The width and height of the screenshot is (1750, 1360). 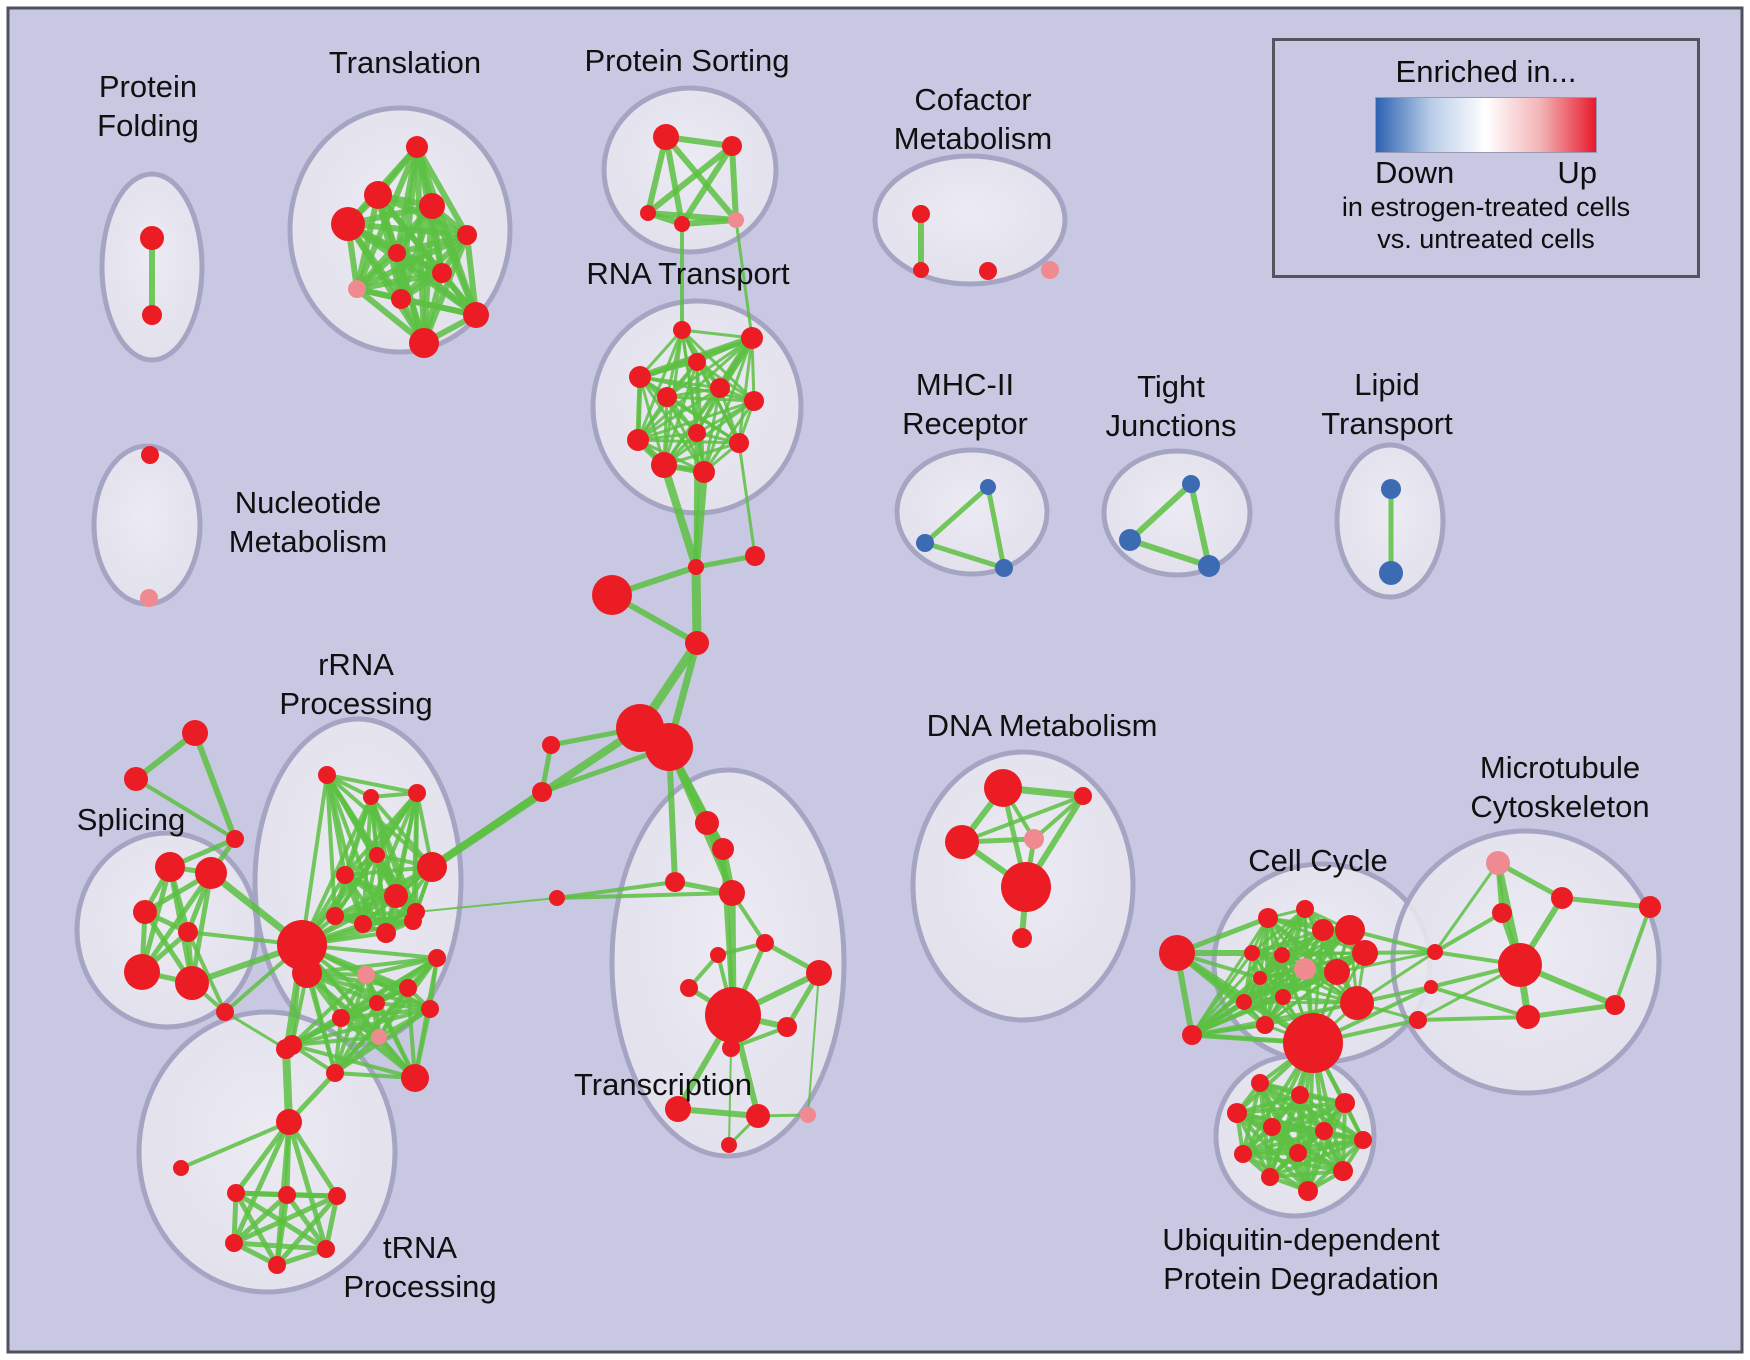 I want to click on network-node-s3, so click(x=188, y=932).